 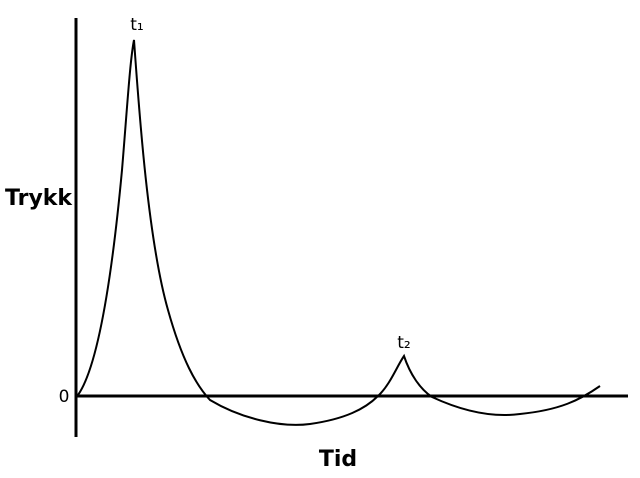 I want to click on y-axis-label: Trykk, so click(x=39, y=198).